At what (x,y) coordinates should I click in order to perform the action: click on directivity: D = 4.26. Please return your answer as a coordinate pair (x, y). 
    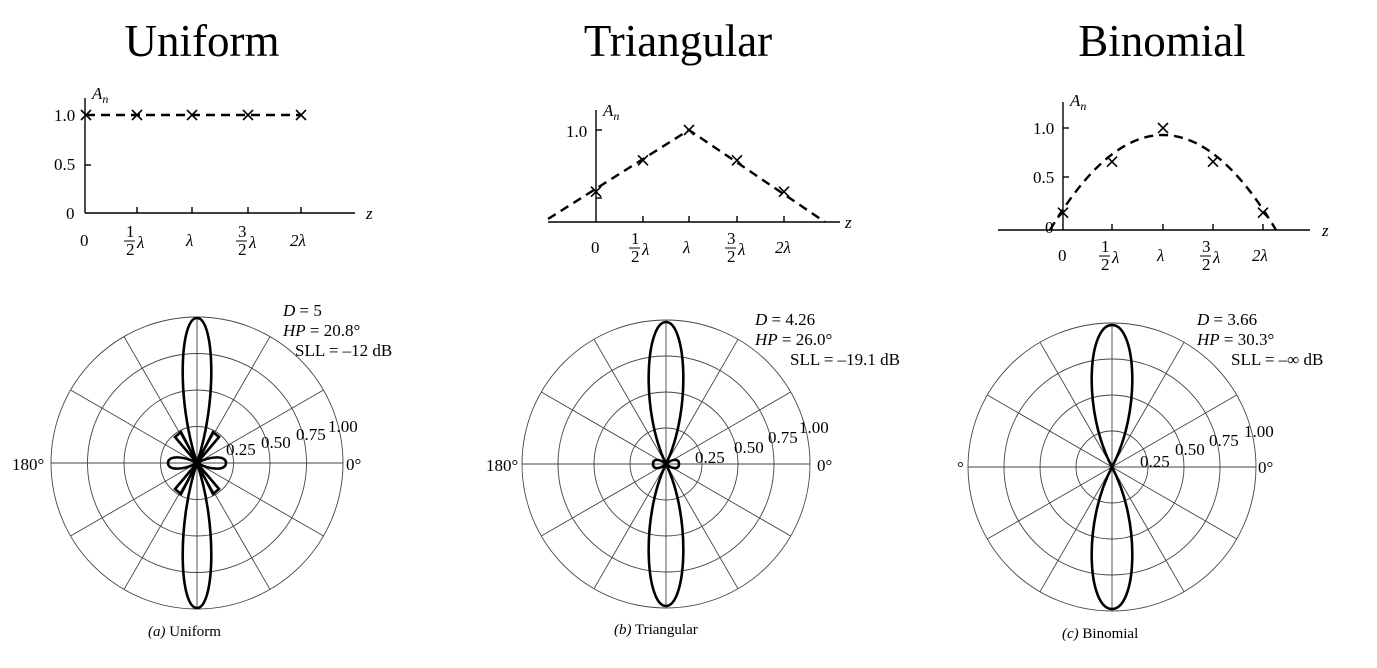
    Looking at the image, I should click on (784, 319).